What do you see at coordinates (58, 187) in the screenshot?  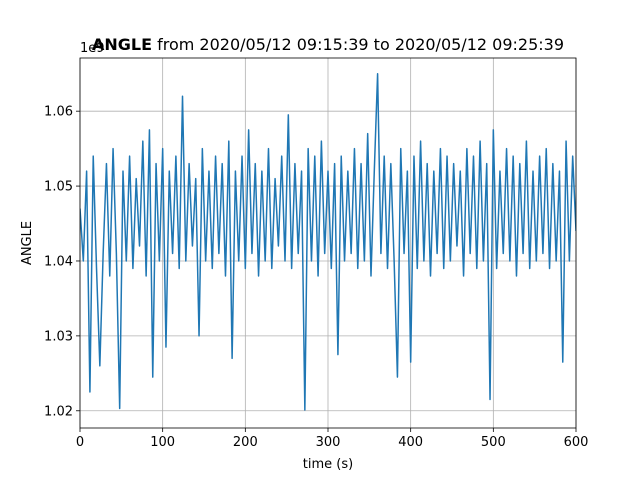 I see `y-tick-label: 1.05` at bounding box center [58, 187].